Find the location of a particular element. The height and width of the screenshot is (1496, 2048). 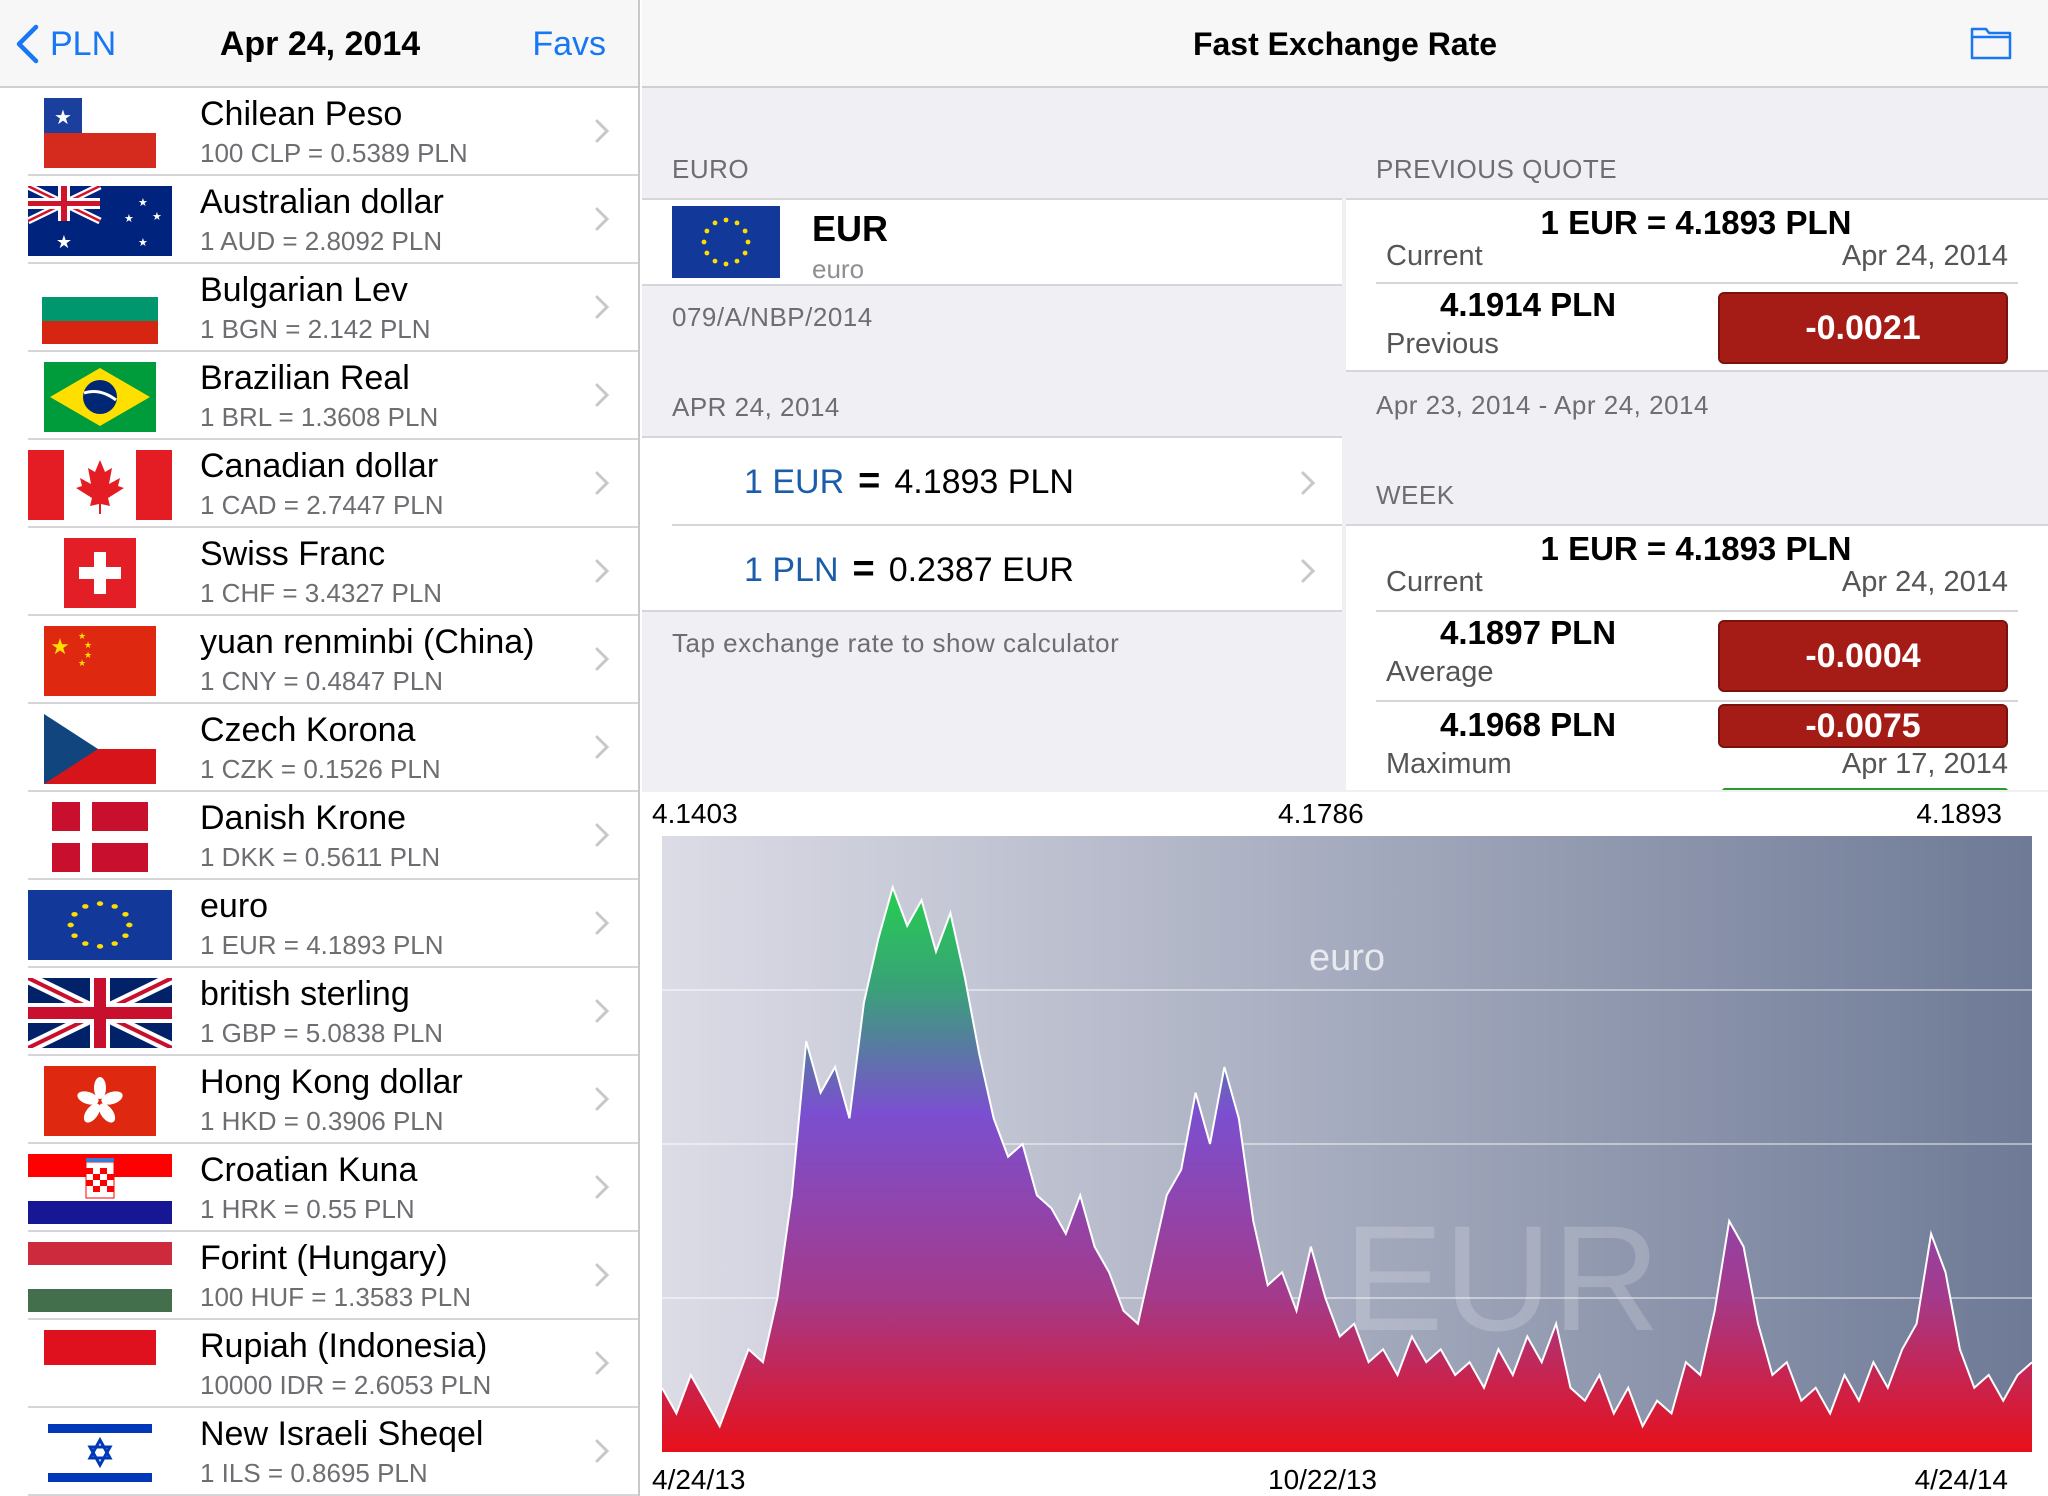

prev-headline: 1 EUR = 4.1893 PLN is located at coordinates (1696, 222).